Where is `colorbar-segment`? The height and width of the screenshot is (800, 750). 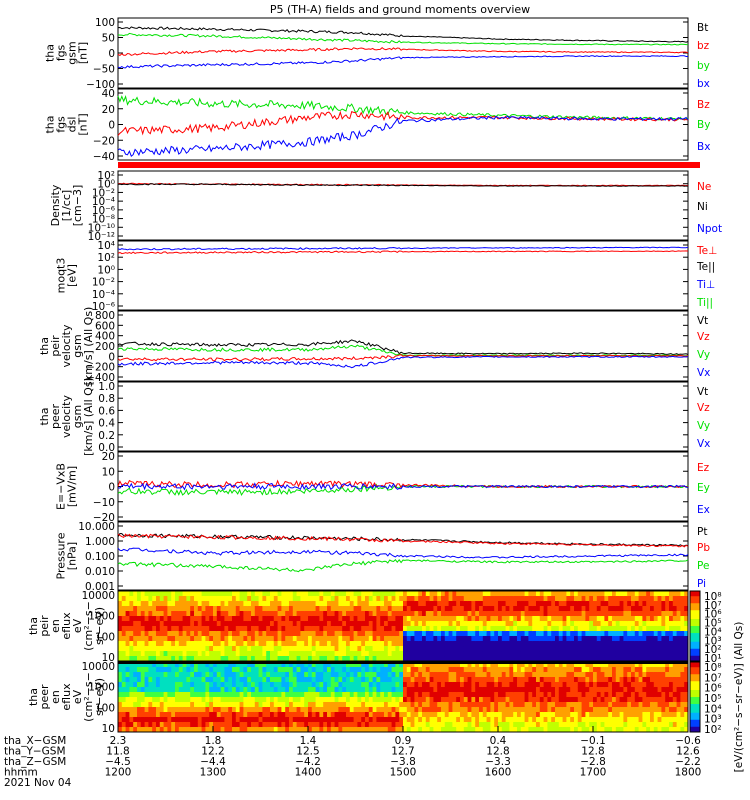
colorbar-segment is located at coordinates (695, 731).